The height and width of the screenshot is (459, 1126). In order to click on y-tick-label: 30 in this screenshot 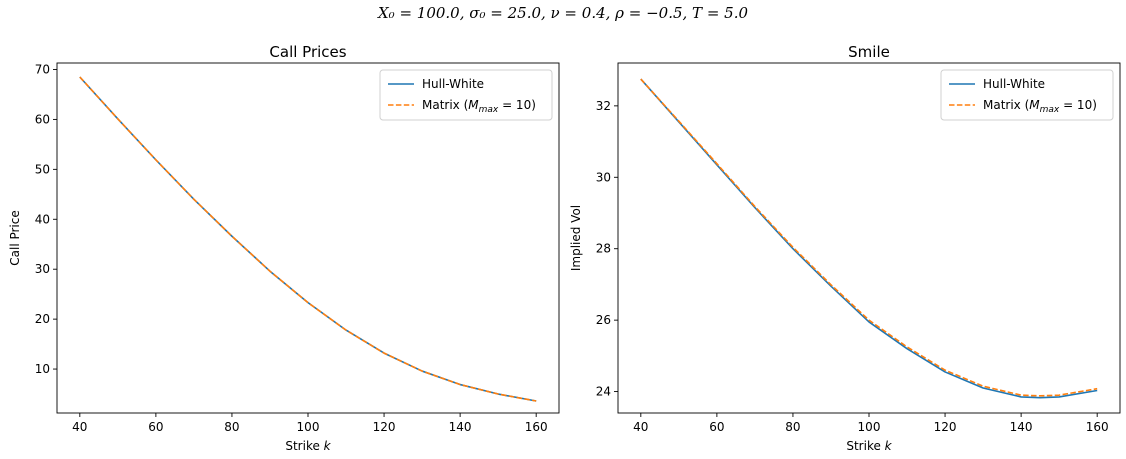, I will do `click(42, 269)`.